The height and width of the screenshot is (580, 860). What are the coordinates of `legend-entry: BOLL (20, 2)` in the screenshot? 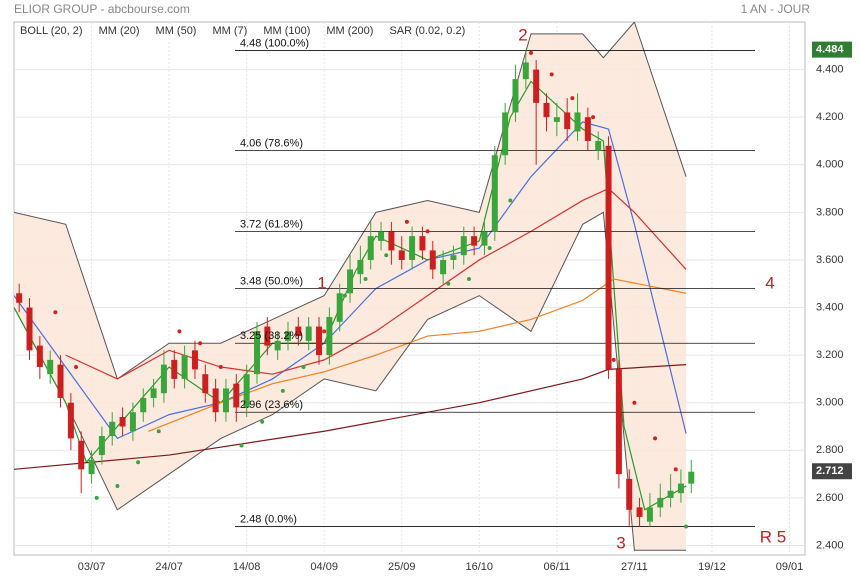 It's located at (51, 31).